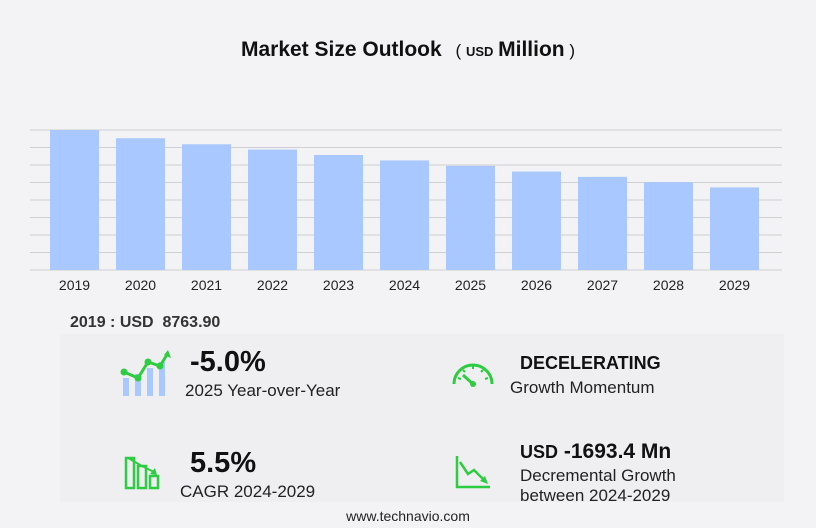 This screenshot has width=816, height=528. Describe the element at coordinates (140, 285) in the screenshot. I see `x-tick-label: 2020` at that location.